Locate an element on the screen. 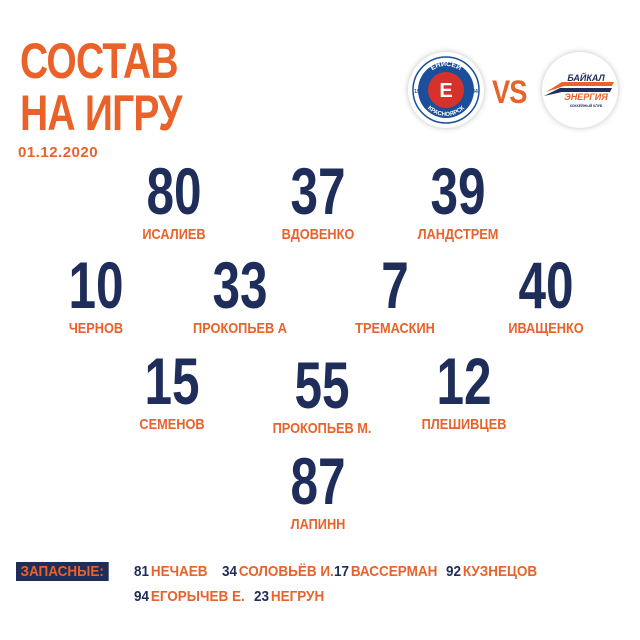  player-number: 33 is located at coordinates (240, 285).